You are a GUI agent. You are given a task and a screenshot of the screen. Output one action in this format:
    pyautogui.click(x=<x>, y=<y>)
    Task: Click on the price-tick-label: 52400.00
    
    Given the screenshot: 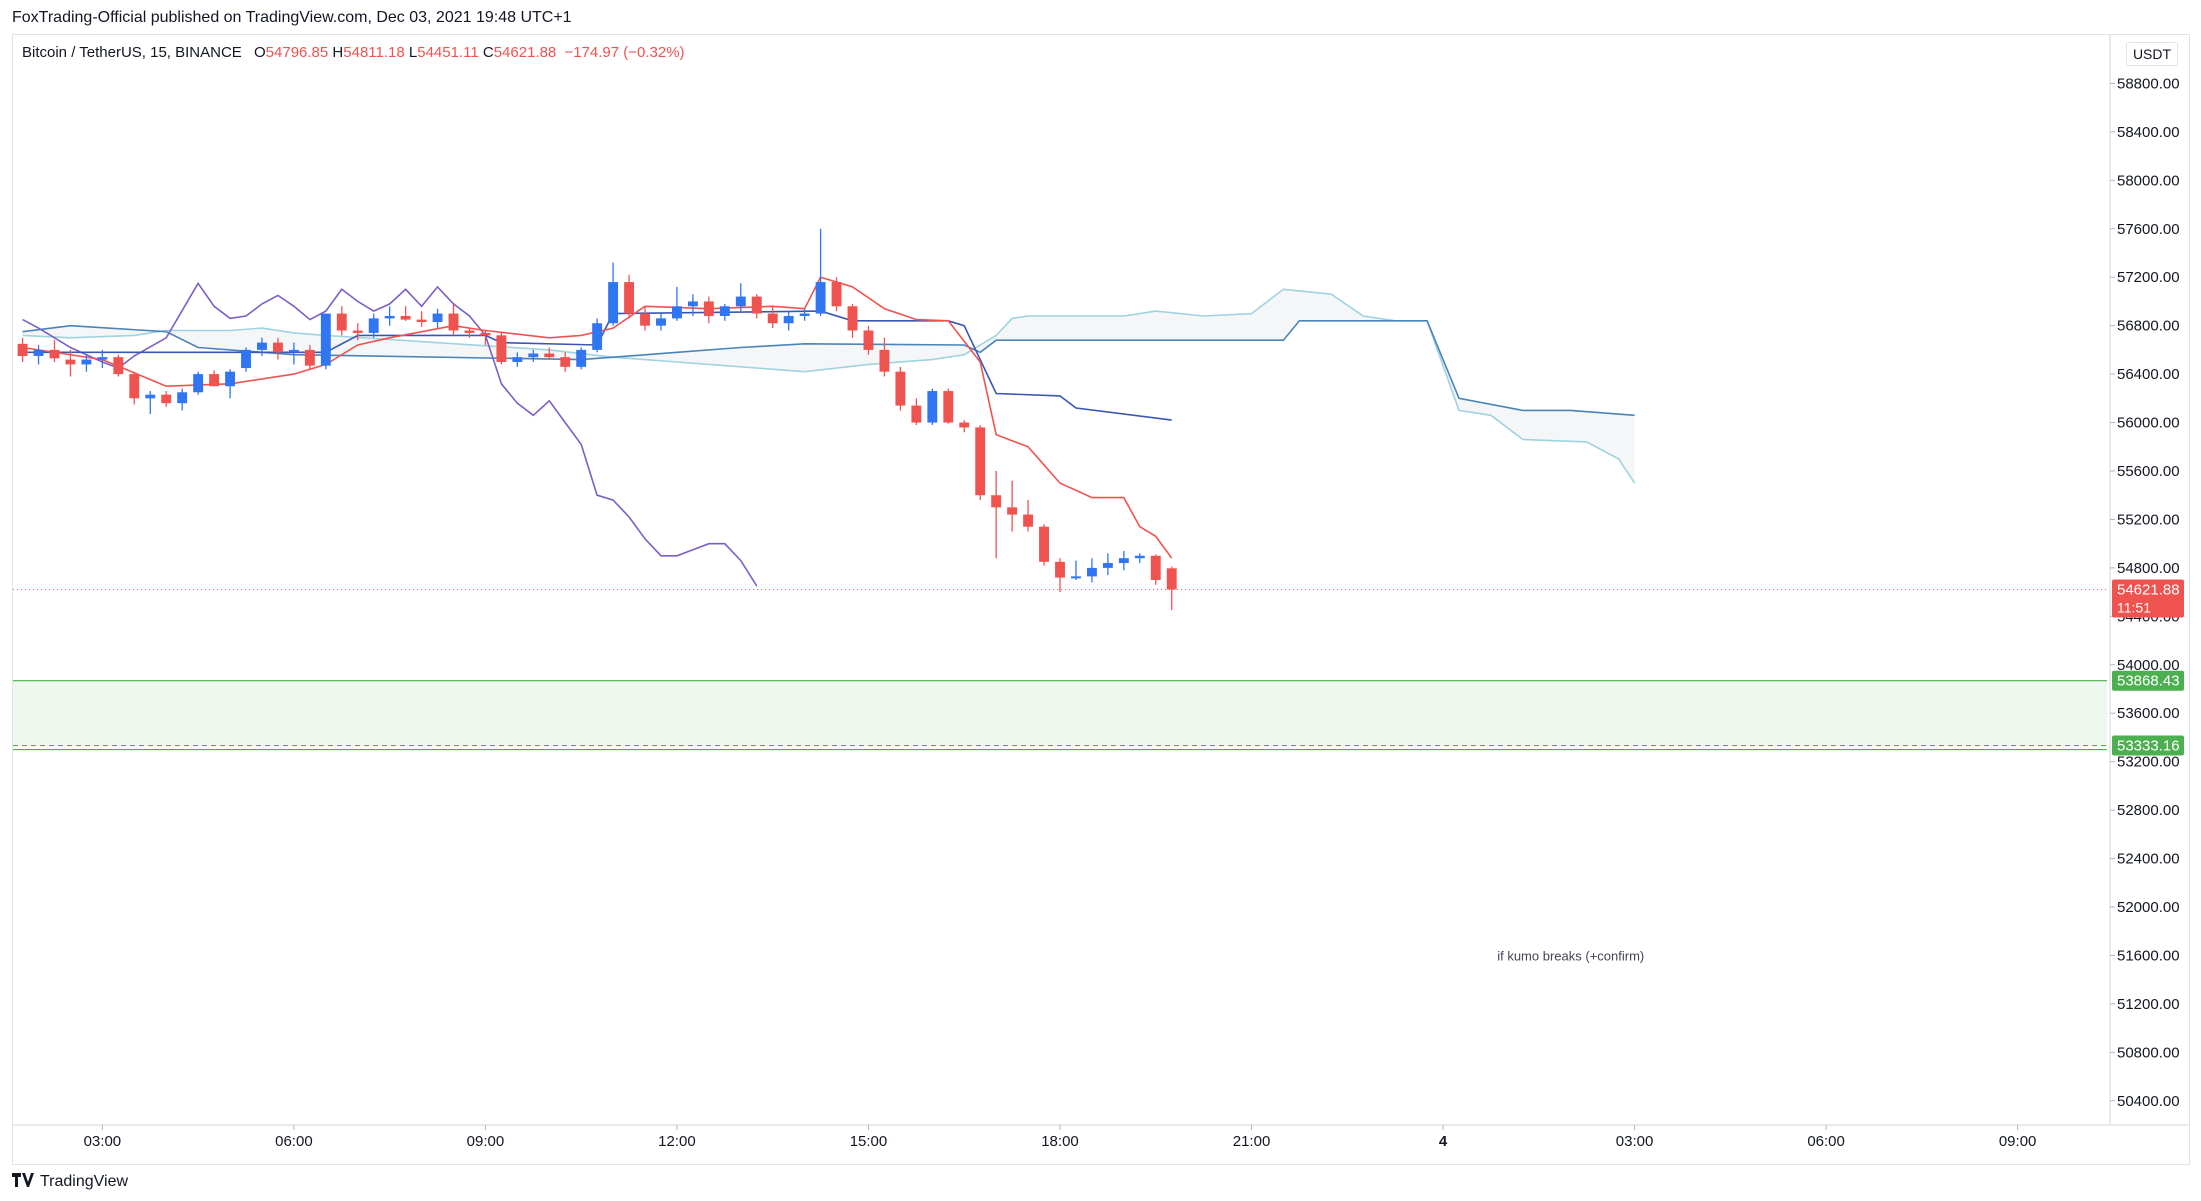 What is the action you would take?
    pyautogui.click(x=2148, y=859)
    